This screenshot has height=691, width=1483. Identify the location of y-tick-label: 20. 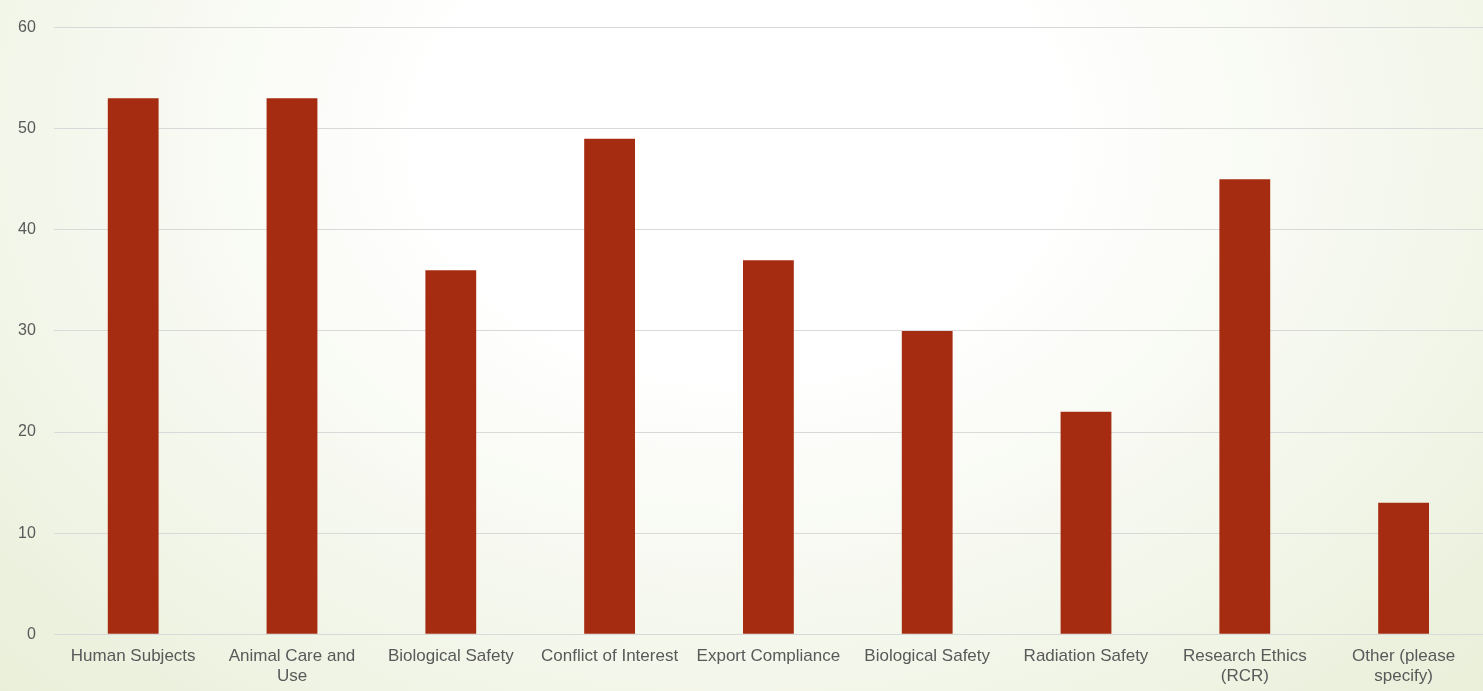
(27, 431).